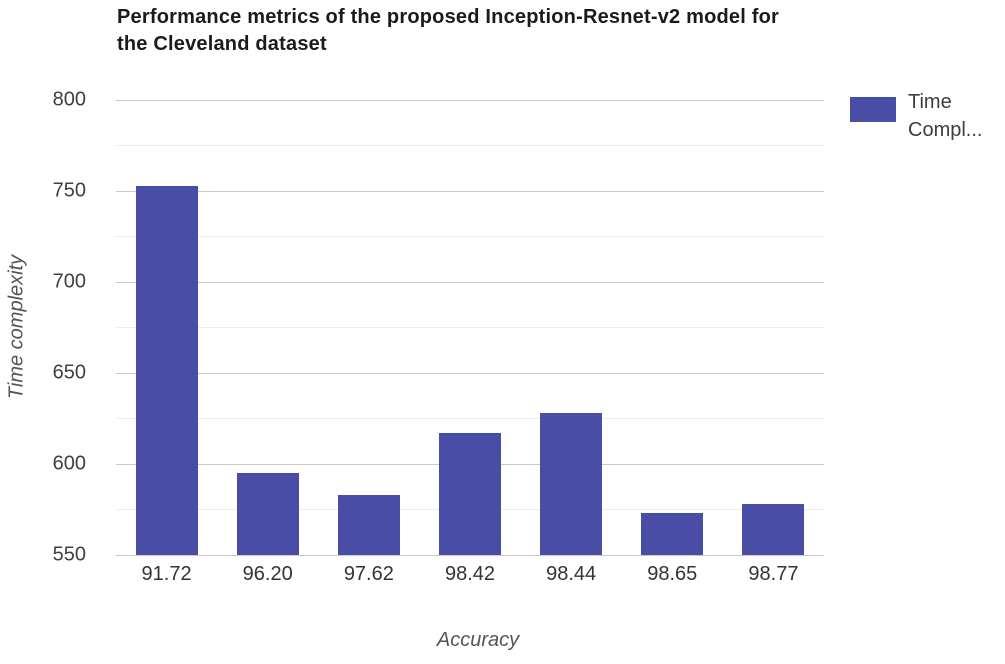 This screenshot has height=664, width=1005. I want to click on y-tick-label: 600, so click(69, 463).